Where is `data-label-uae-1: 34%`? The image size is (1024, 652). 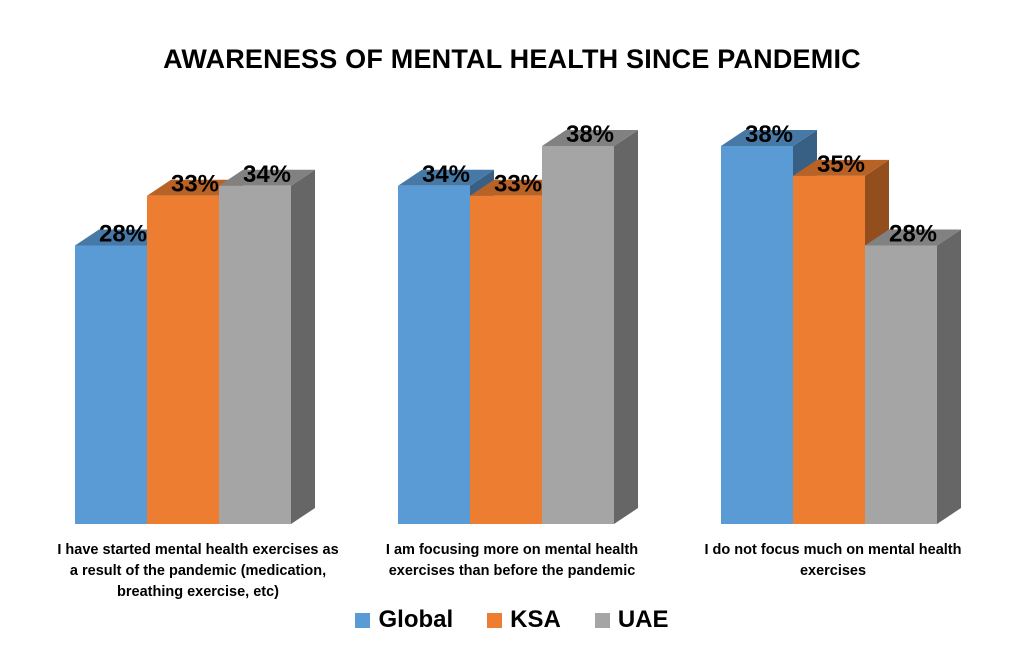
data-label-uae-1: 34% is located at coordinates (267, 174).